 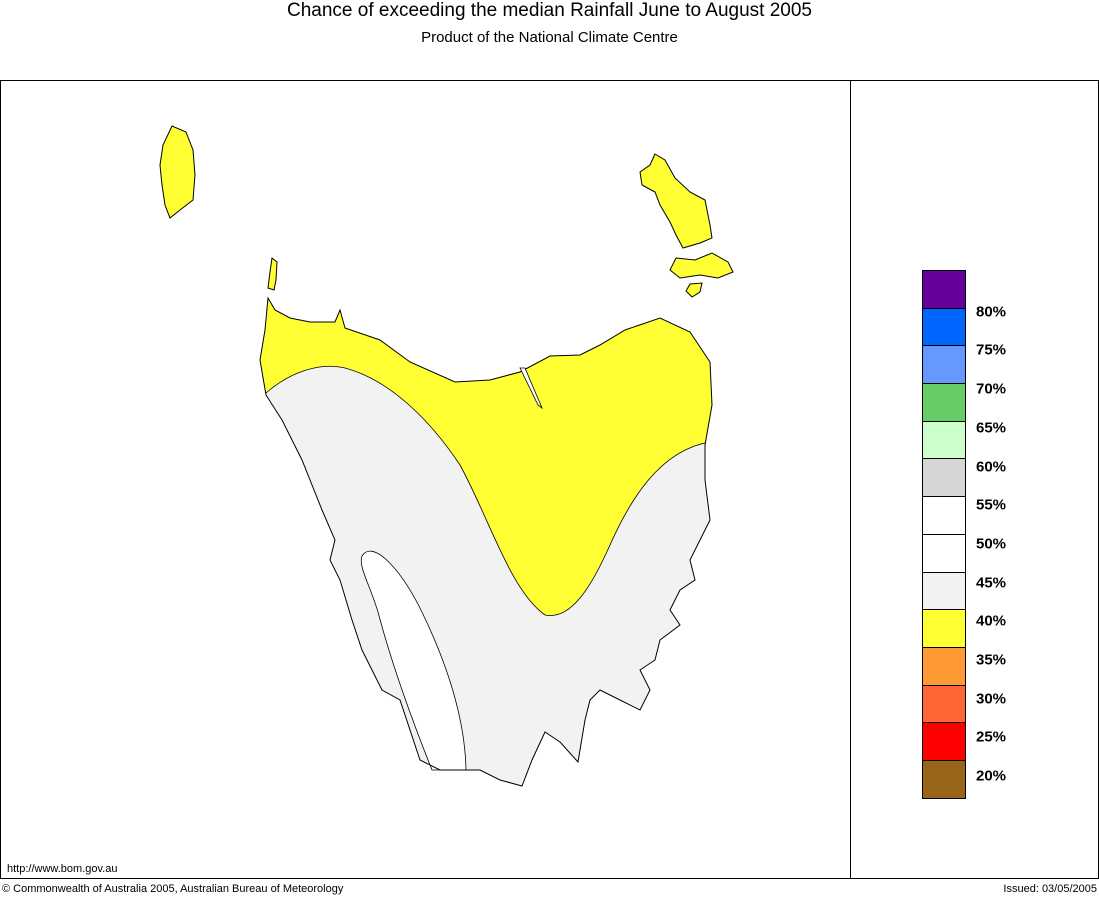 What do you see at coordinates (991, 466) in the screenshot?
I see `legend-label: 60%` at bounding box center [991, 466].